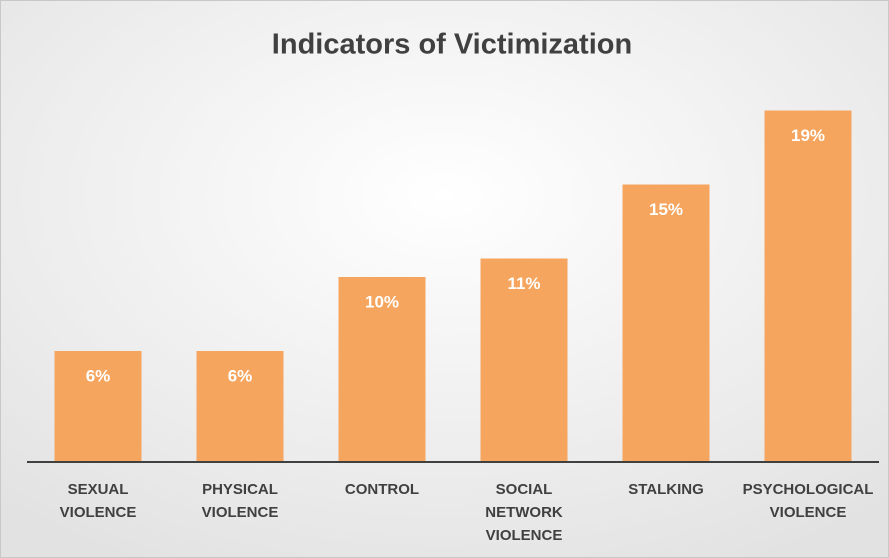  Describe the element at coordinates (98, 501) in the screenshot. I see `x-tick-label: SEXUAL VIOLENCE` at that location.